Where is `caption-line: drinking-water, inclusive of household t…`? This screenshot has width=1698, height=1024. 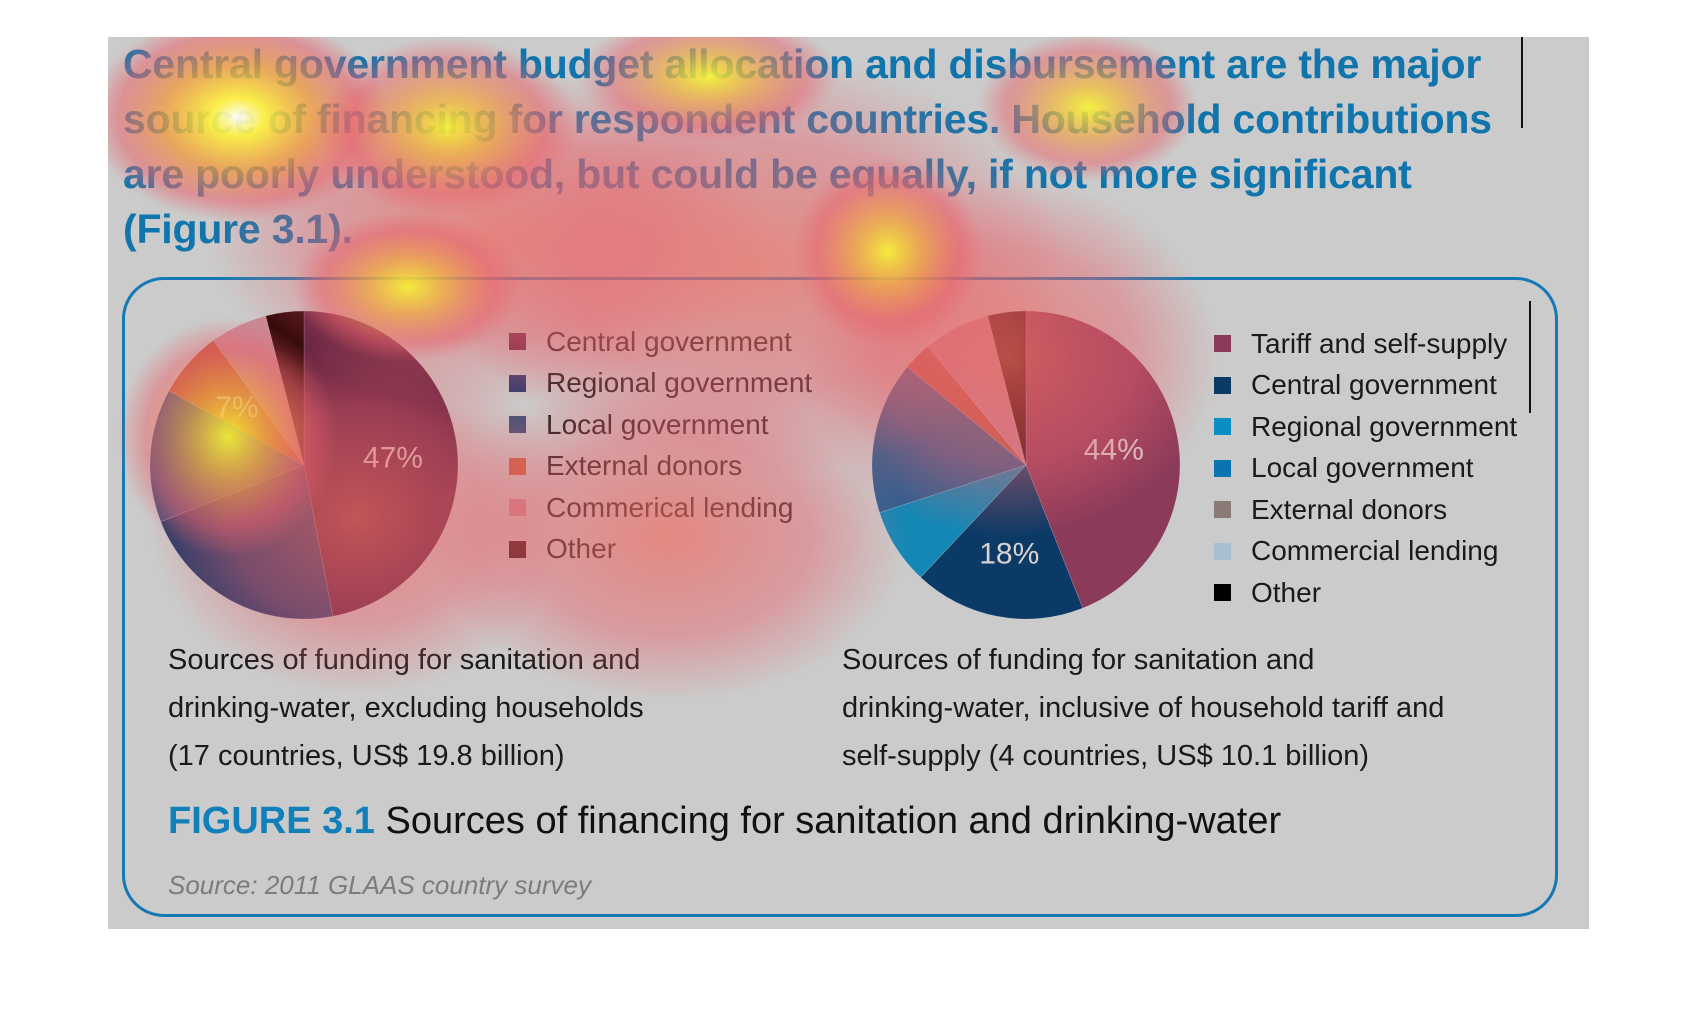
caption-line: drinking-water, inclusive of household t… is located at coordinates (1143, 708).